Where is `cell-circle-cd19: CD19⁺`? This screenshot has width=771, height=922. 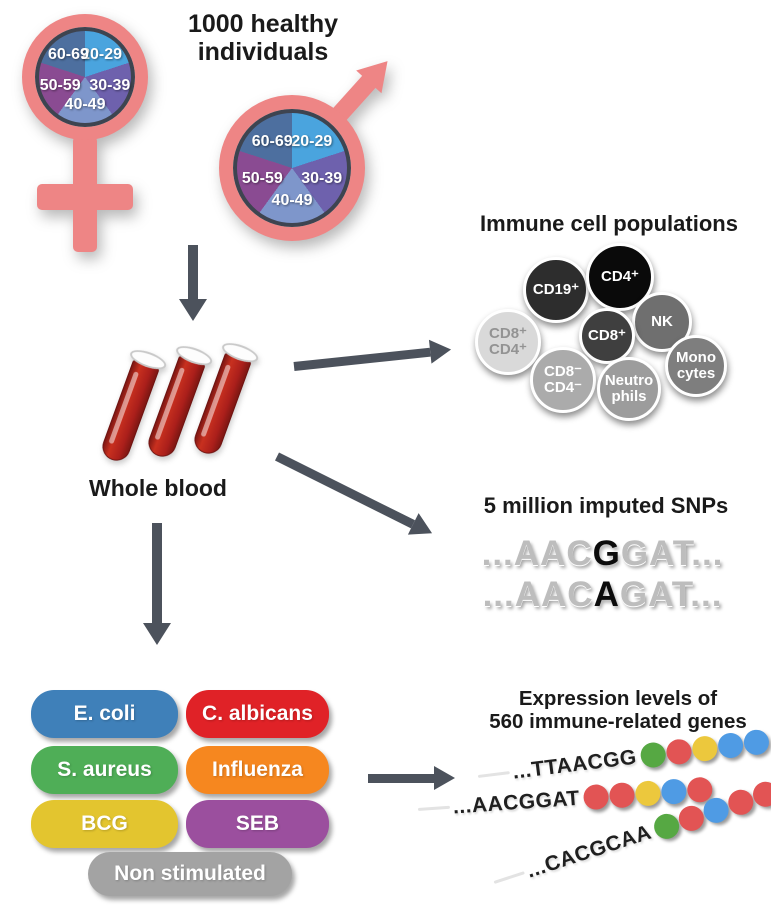
cell-circle-cd19: CD19⁺ is located at coordinates (556, 290).